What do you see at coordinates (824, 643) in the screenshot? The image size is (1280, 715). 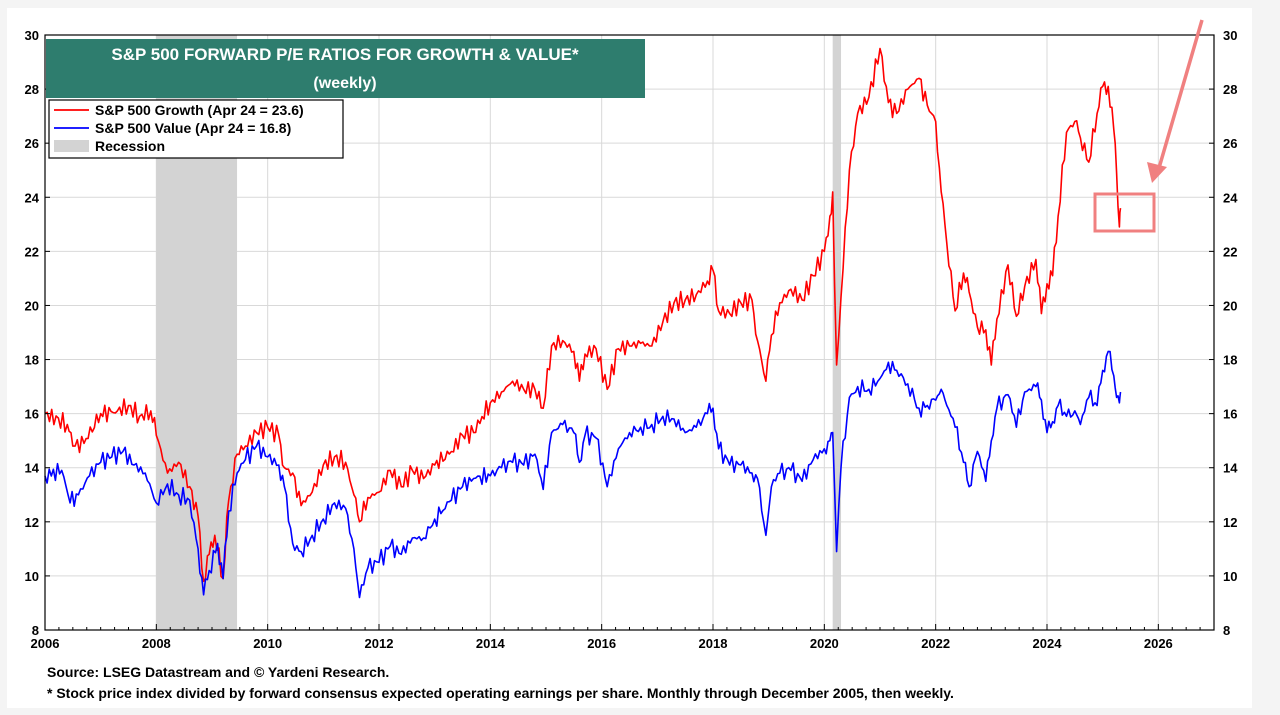 I see `x-tick-label: 2020` at bounding box center [824, 643].